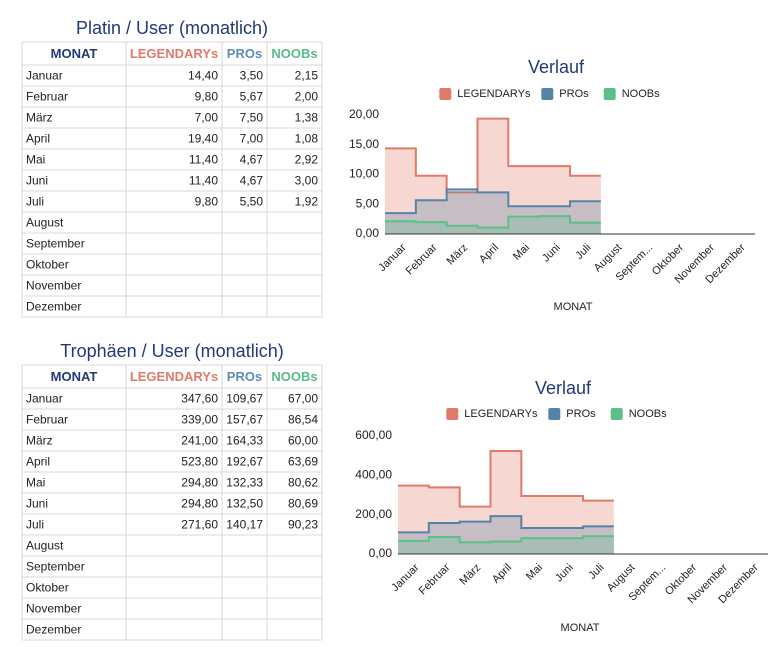  What do you see at coordinates (199, 399) in the screenshot?
I see `cell: 347,60` at bounding box center [199, 399].